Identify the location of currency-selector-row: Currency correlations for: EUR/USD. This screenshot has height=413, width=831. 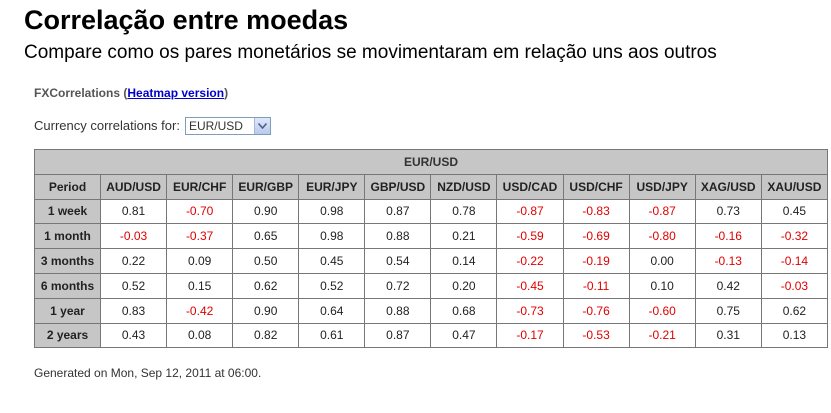
(152, 126).